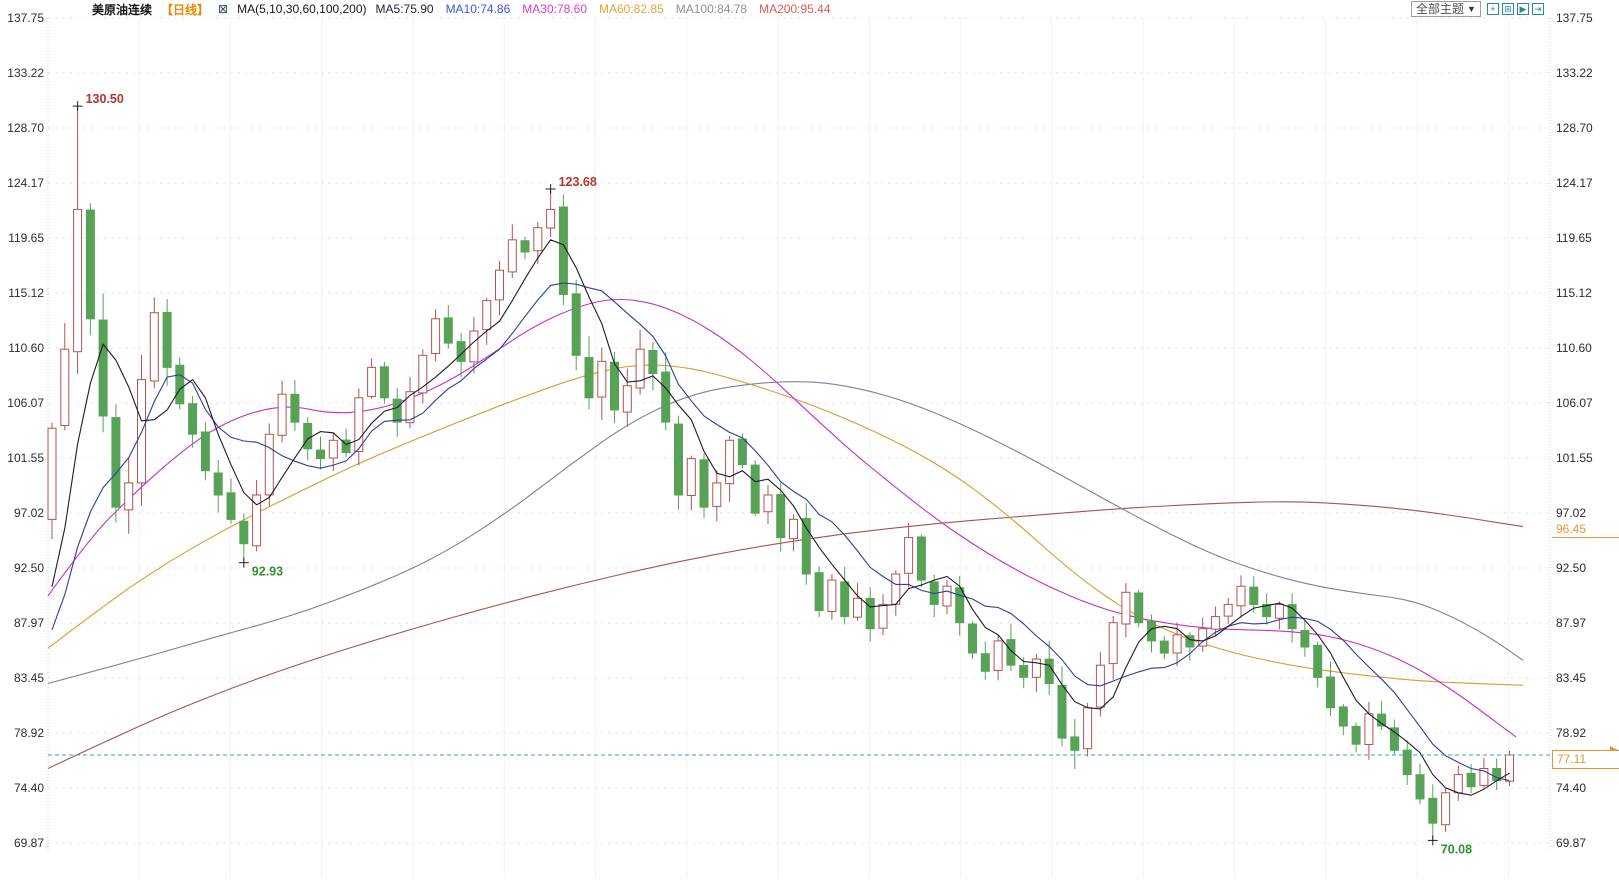  Describe the element at coordinates (302, 9) in the screenshot. I see `ma-set-label: MA(5,10,30,60,100,200)` at that location.